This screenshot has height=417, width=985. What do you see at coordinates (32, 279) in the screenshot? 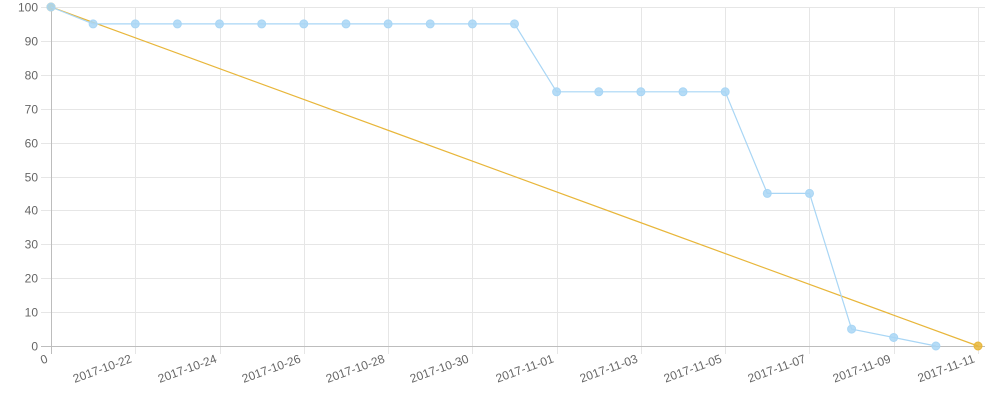
I see `y-tick-label: 20` at bounding box center [32, 279].